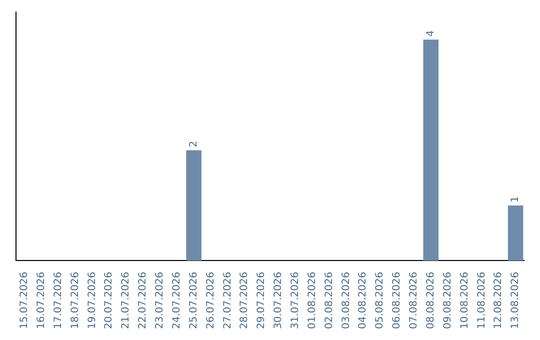  I want to click on x-tick-label: 16.07.2026, so click(41, 301).